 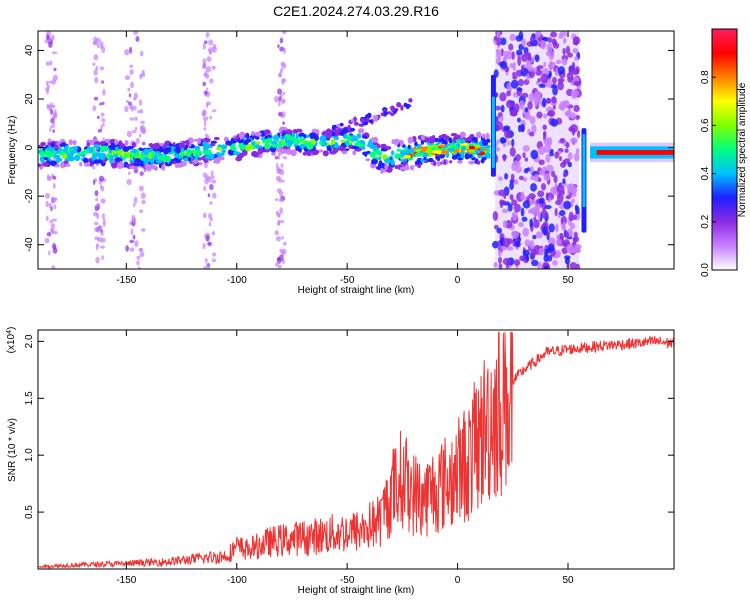 What do you see at coordinates (12, 340) in the screenshot?
I see `snr-y-multiplier: (x104)` at bounding box center [12, 340].